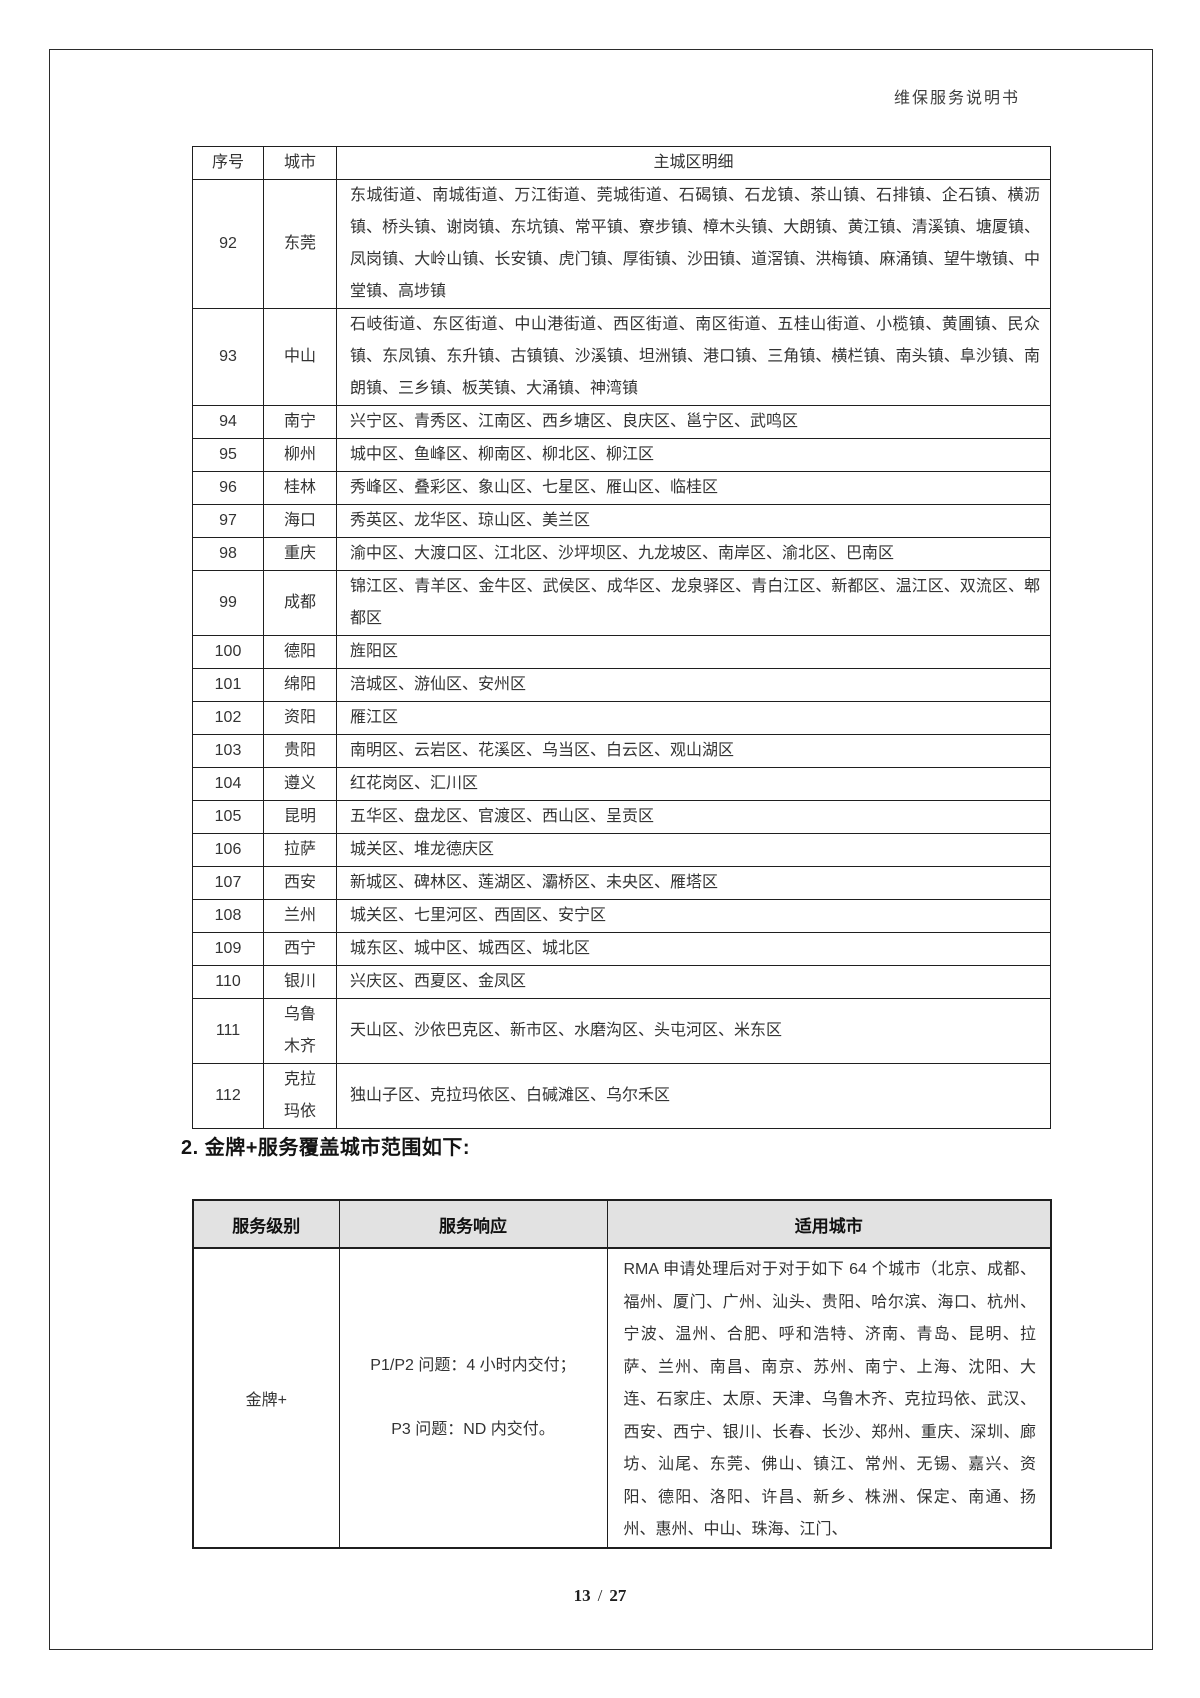 The width and height of the screenshot is (1200, 1698). I want to click on city-table-row: 106 拉萨 城关区、堆龙德庆区, so click(621, 850).